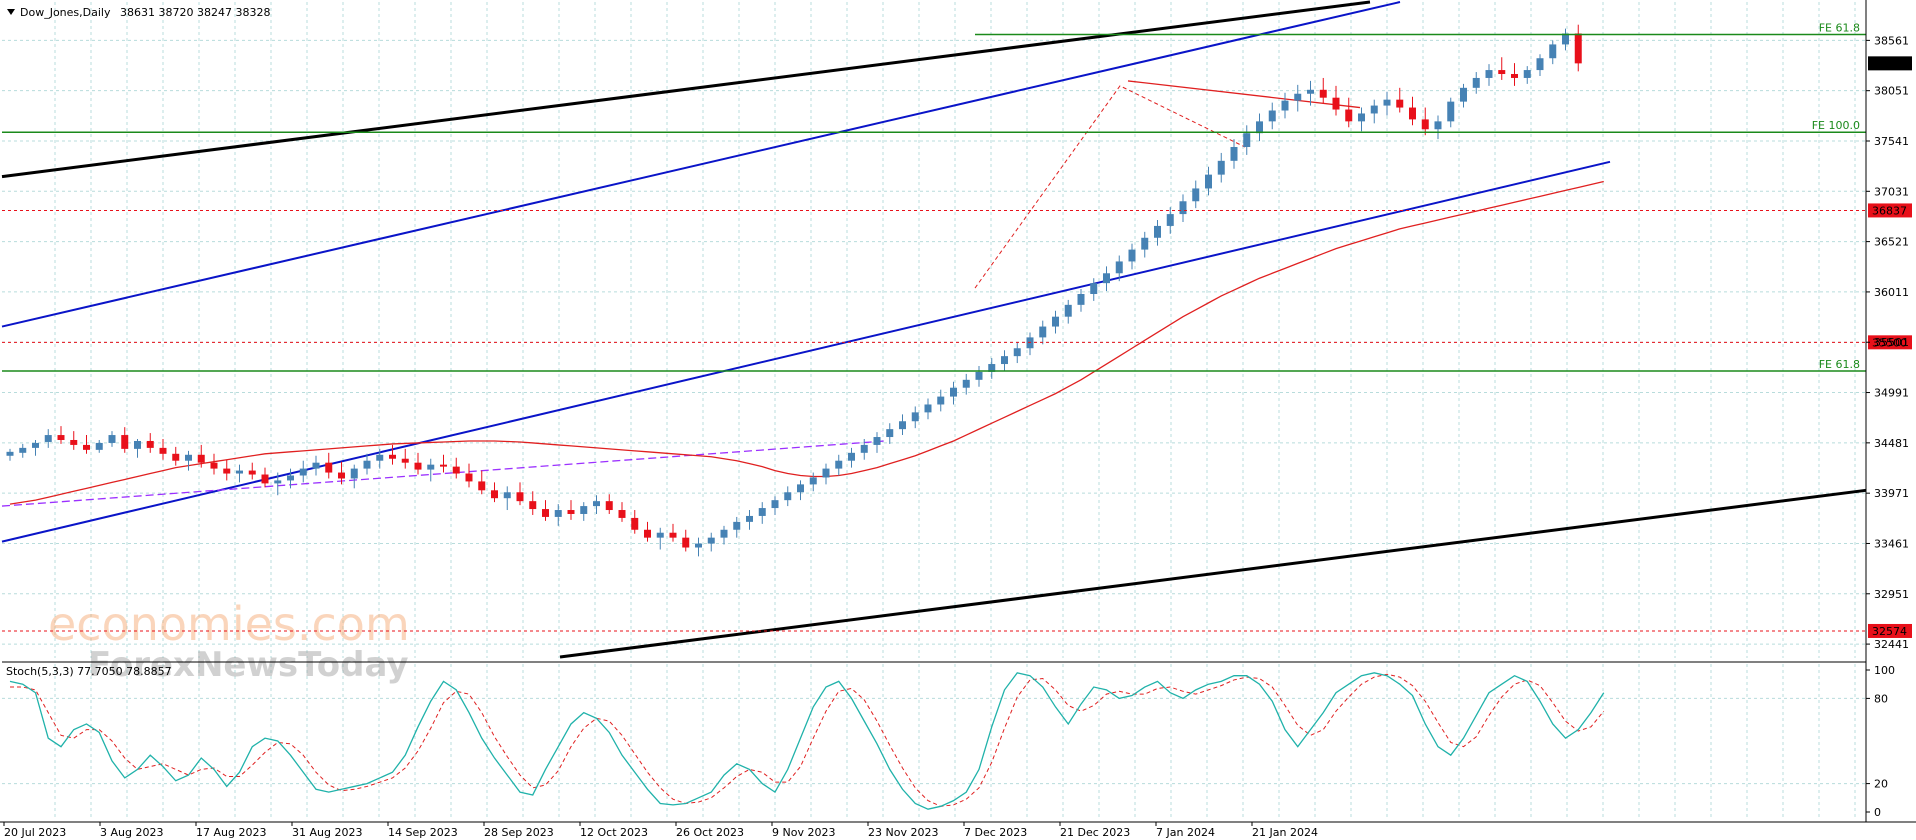  Describe the element at coordinates (138, 12) in the screenshot. I see `chart-header: Dow_Jones,Daily 38631 38720 38247 38328` at that location.